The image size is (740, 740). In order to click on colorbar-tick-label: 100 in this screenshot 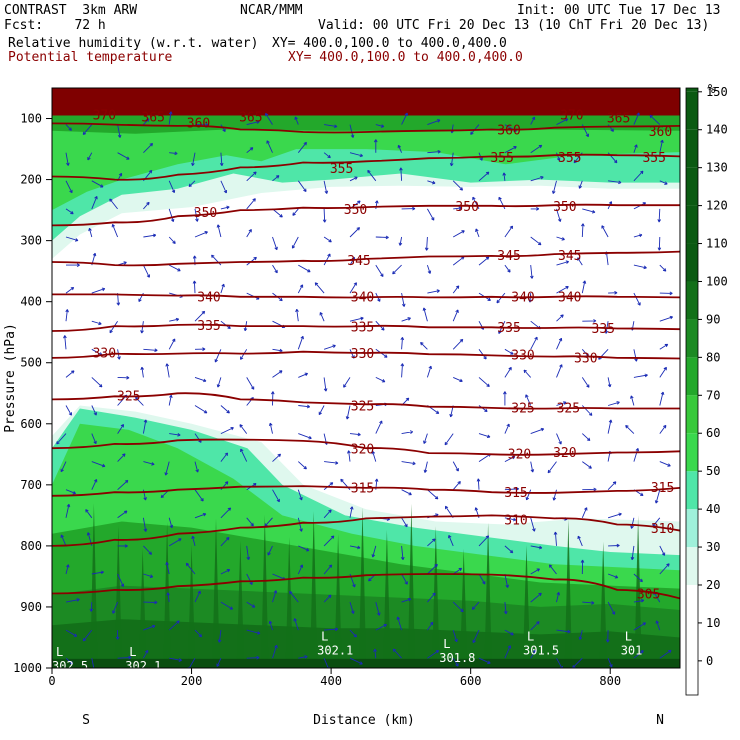, I will do `click(717, 281)`.